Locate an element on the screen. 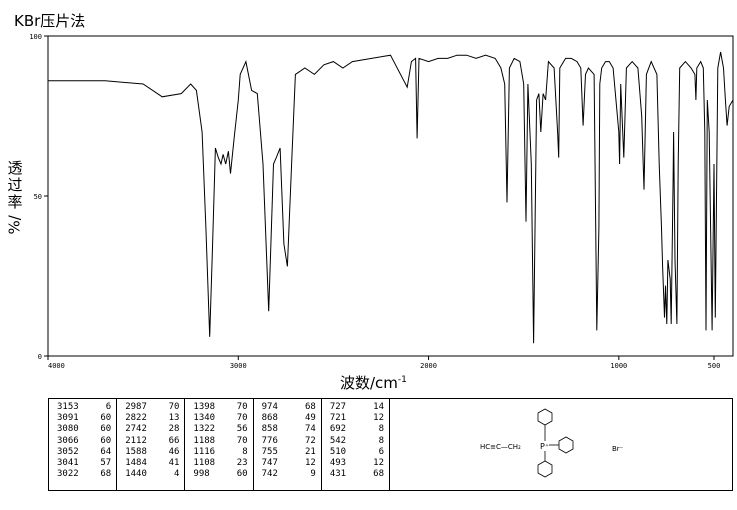  phenyl-ring-right is located at coordinates (561, 445).